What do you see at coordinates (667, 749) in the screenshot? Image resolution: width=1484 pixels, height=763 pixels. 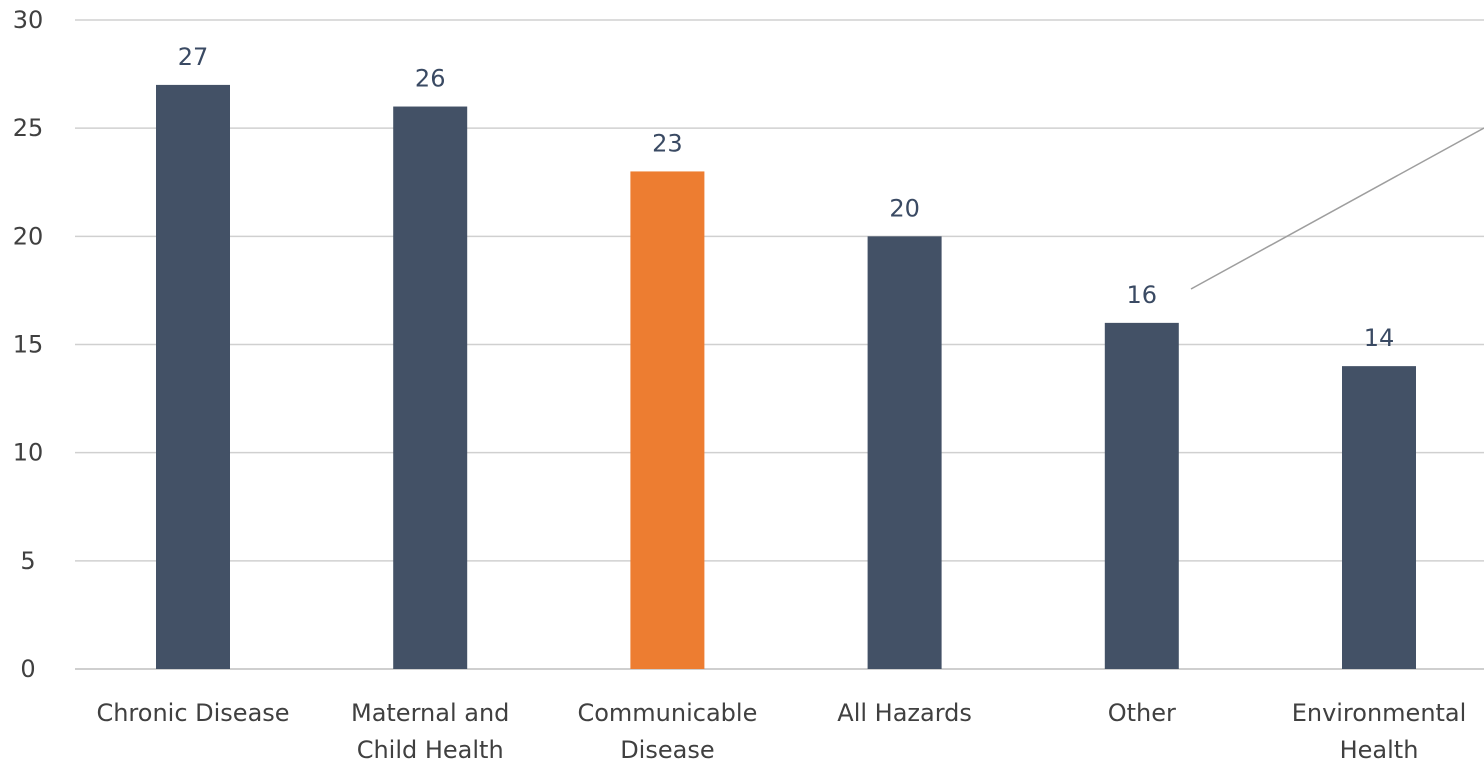 I see `category-label: Disease` at bounding box center [667, 749].